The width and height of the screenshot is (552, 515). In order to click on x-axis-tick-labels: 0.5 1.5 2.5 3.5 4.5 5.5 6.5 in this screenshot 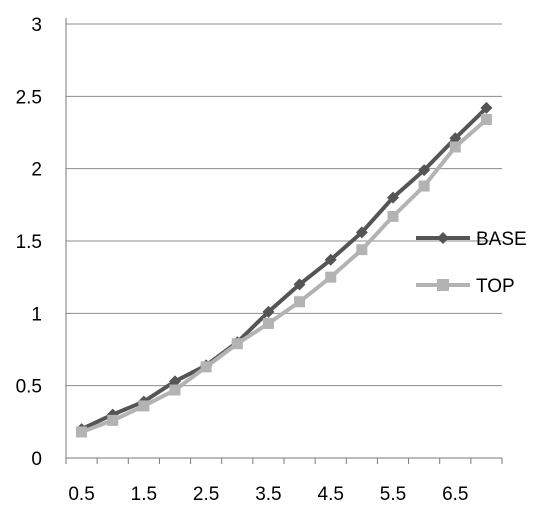, I will do `click(268, 494)`.